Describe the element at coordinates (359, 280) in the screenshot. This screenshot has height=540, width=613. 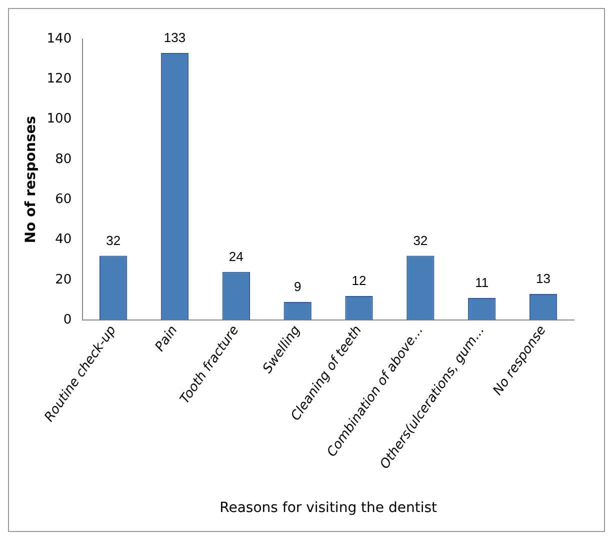
I see `data-label: 12` at that location.